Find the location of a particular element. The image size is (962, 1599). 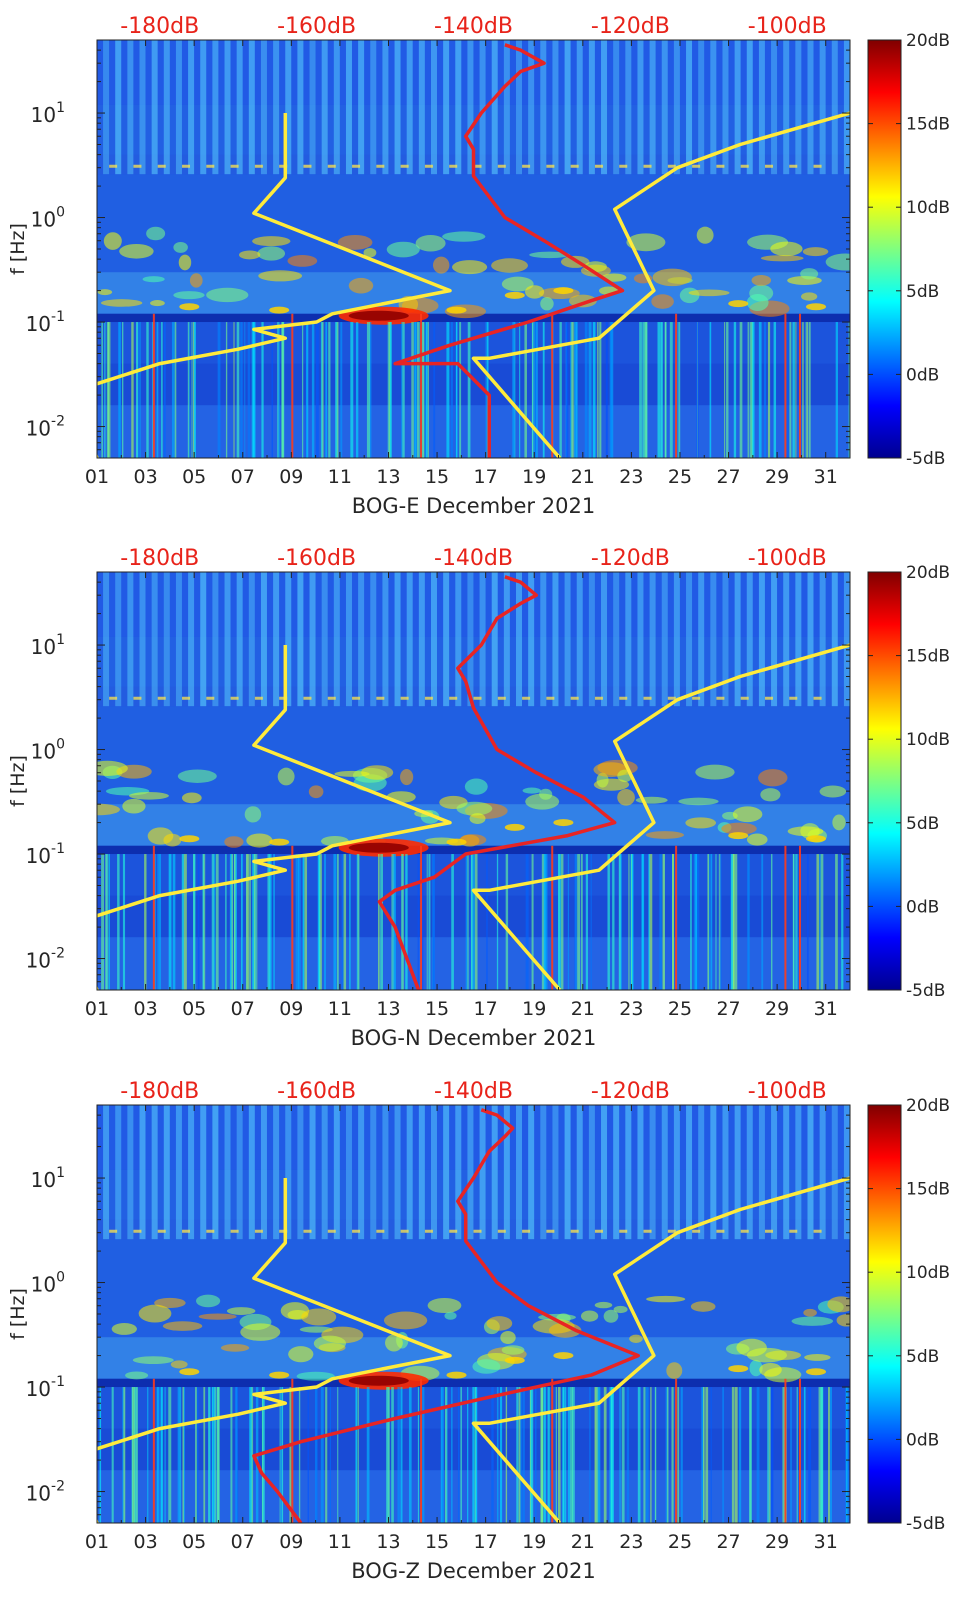

x-axis-label: BOG-Z December 2021 is located at coordinates (473, 1571).